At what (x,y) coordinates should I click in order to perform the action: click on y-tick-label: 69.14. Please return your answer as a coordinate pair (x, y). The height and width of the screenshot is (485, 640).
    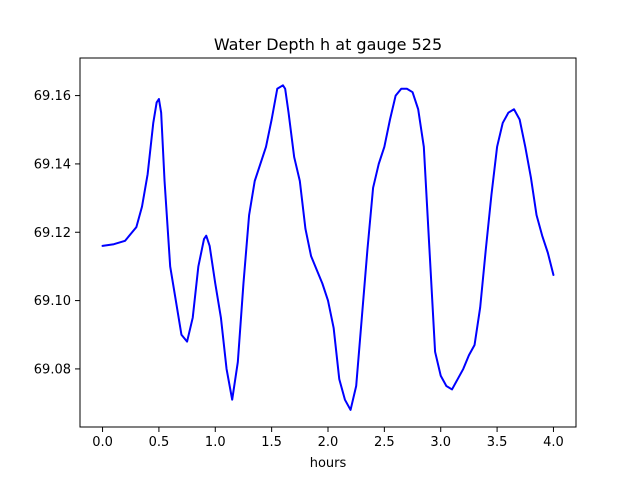
    Looking at the image, I should click on (52, 164).